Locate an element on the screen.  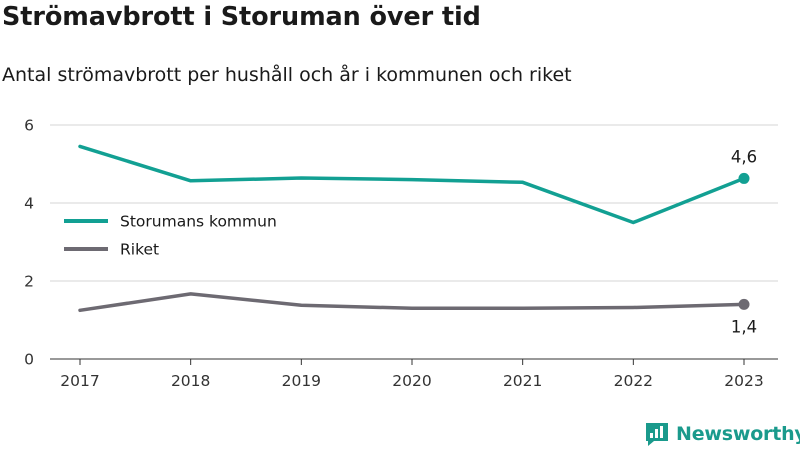
x-axis: 2017 2018 2019 2020 2021 2022 2023 is located at coordinates (412, 374).